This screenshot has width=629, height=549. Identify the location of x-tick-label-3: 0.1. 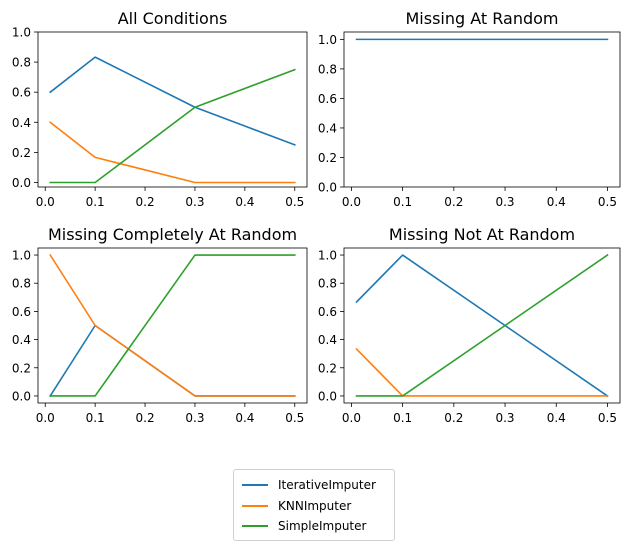
(402, 418).